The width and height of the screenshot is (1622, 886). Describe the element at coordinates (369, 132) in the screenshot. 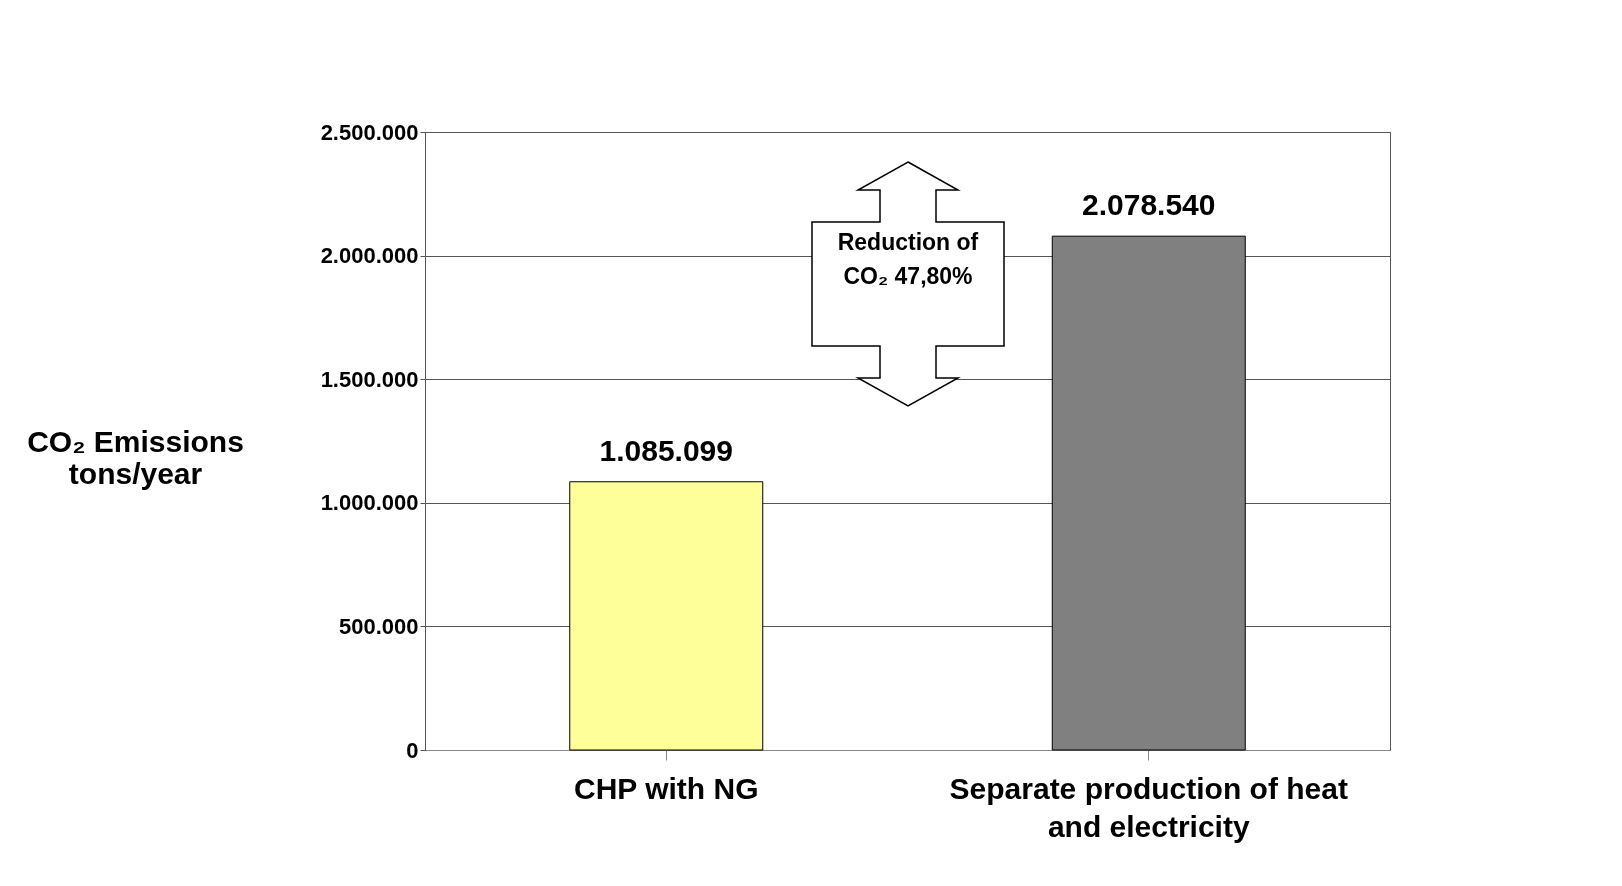

I see `y-tick-label: 2.500.000` at that location.